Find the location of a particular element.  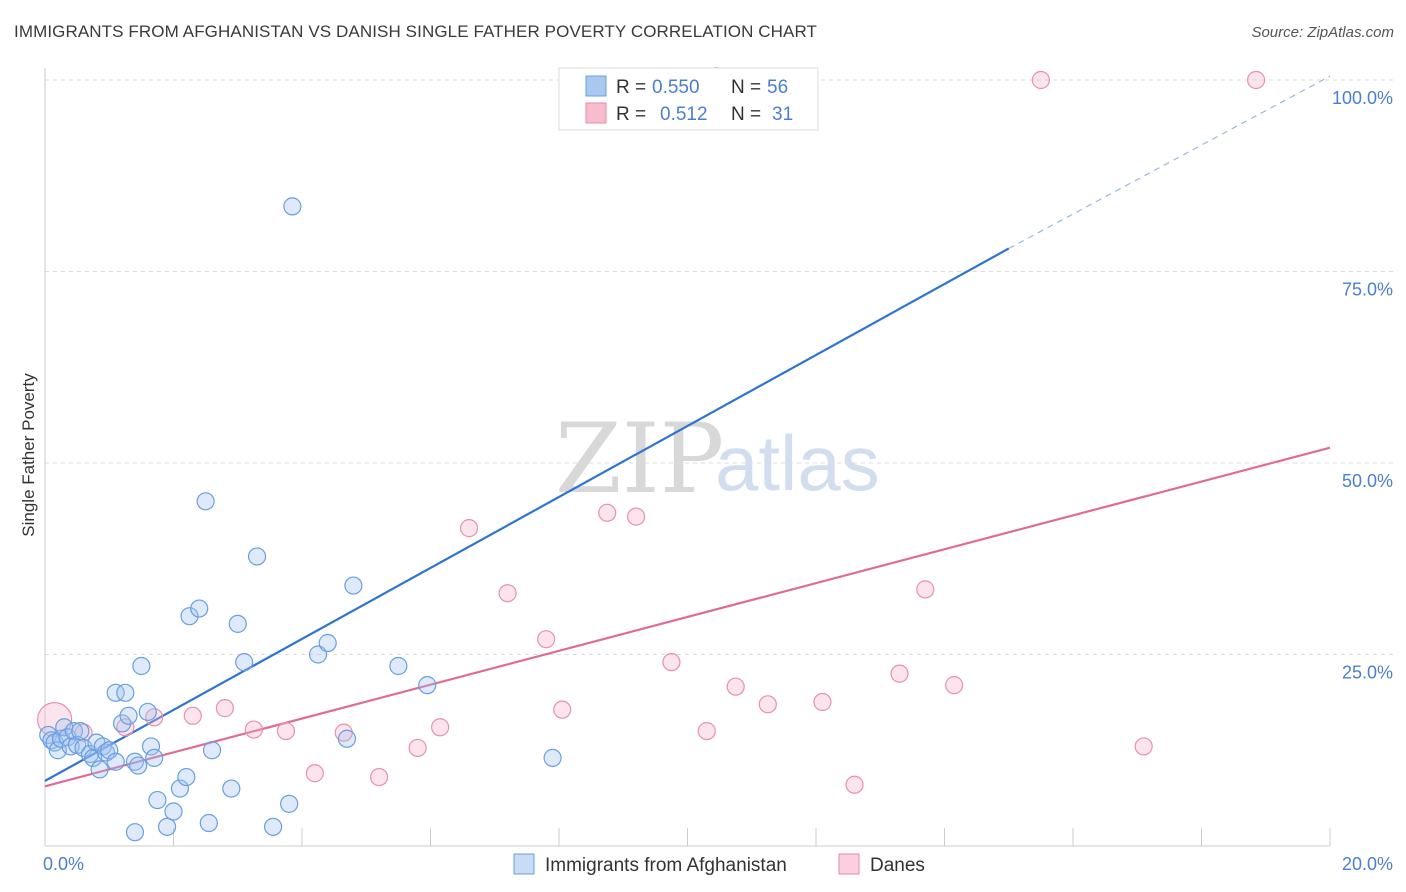

legend-stats: R = 0.550 N = 56 R = 0.512 N = 31 is located at coordinates (688, 99).